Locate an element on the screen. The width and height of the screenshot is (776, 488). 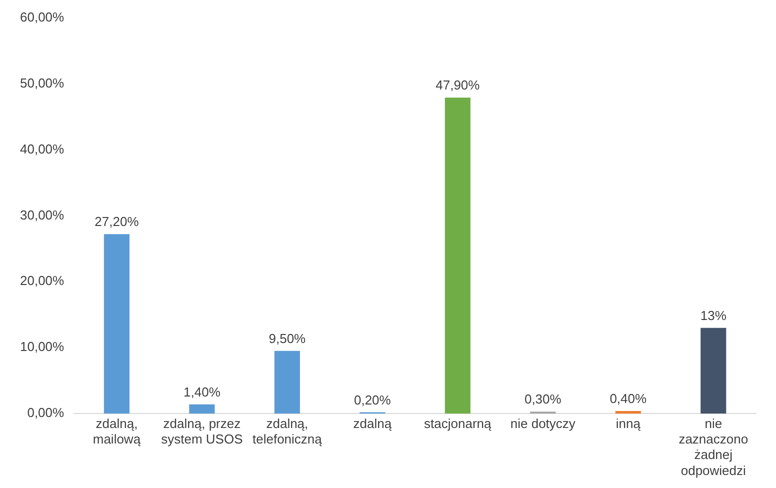
y-tick-label: 0,00% is located at coordinates (46, 412).